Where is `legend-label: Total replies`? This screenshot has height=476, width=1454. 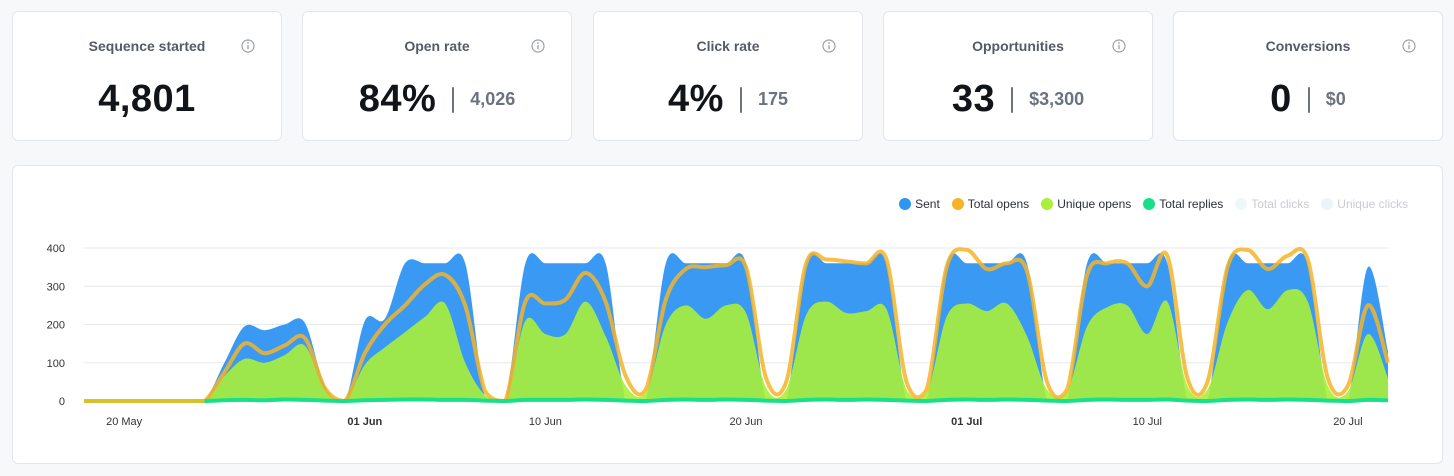 legend-label: Total replies is located at coordinates (1191, 204).